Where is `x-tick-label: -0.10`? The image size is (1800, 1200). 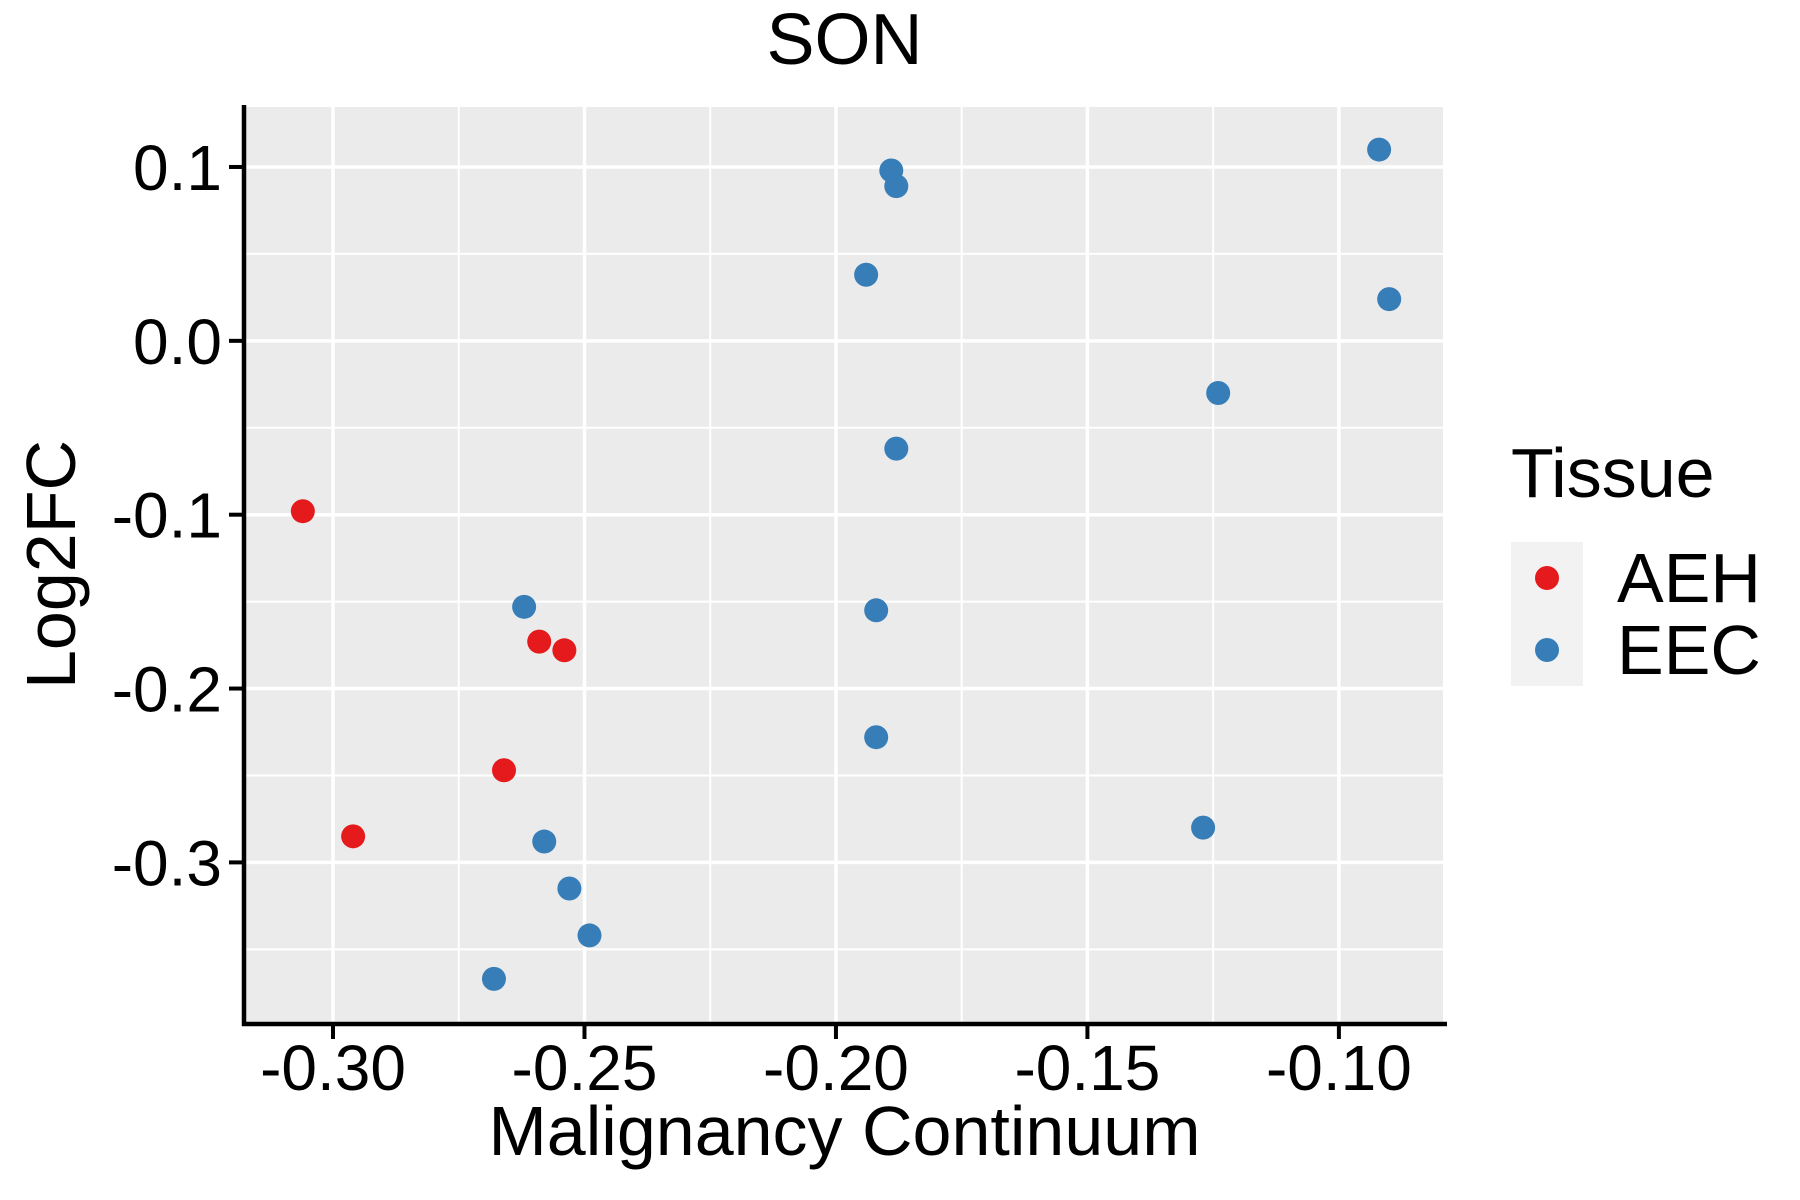 x-tick-label: -0.10 is located at coordinates (1339, 1068).